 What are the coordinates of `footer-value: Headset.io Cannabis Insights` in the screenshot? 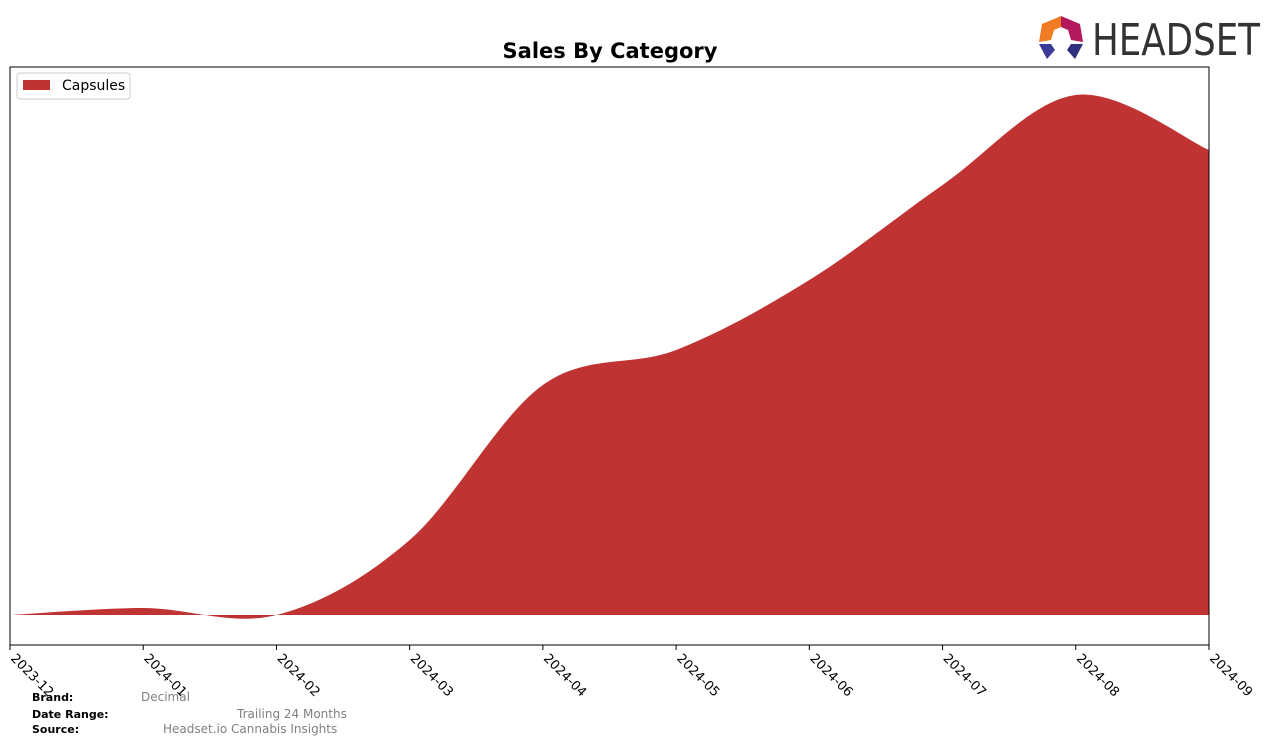 It's located at (250, 729).